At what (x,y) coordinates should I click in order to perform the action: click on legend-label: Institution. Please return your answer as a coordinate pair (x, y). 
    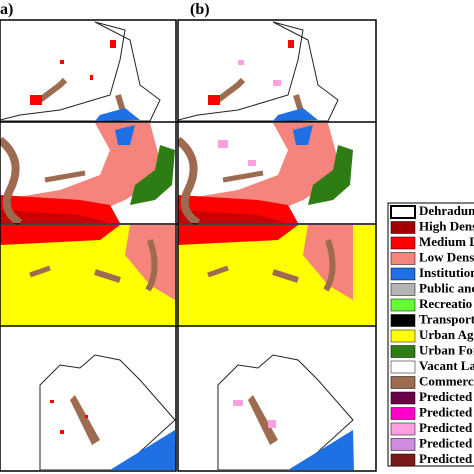
    Looking at the image, I should click on (446, 272).